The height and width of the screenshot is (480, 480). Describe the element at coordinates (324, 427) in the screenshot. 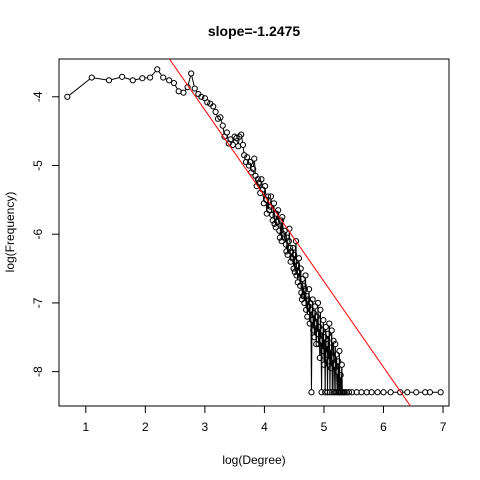

I see `x-tick-label: 5` at that location.